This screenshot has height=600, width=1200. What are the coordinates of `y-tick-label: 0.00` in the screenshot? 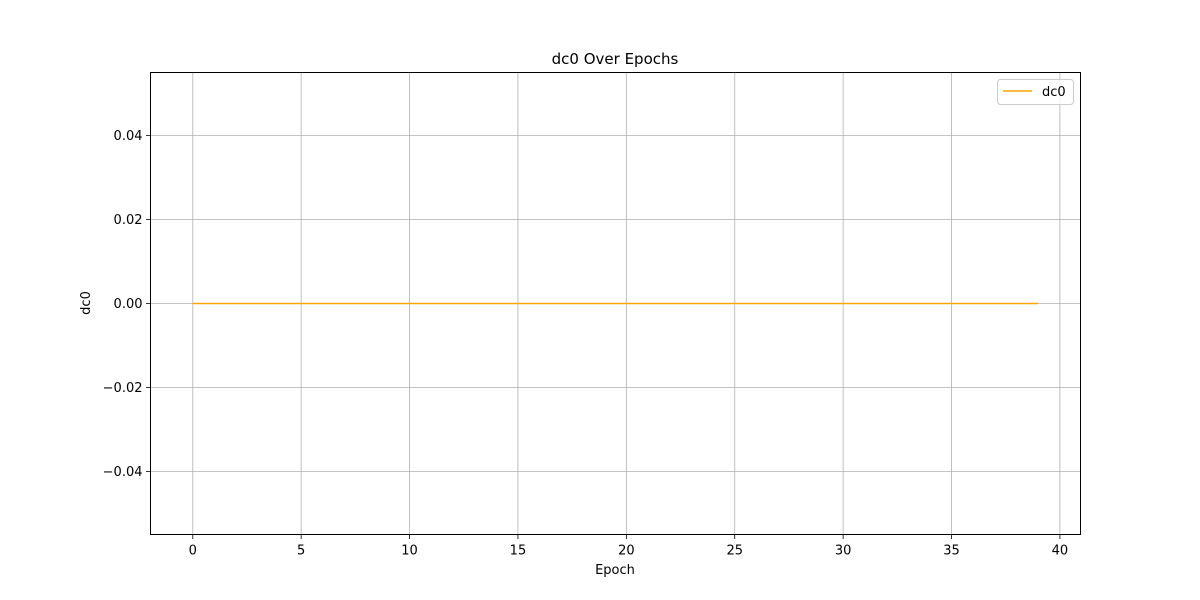 It's located at (128, 304).